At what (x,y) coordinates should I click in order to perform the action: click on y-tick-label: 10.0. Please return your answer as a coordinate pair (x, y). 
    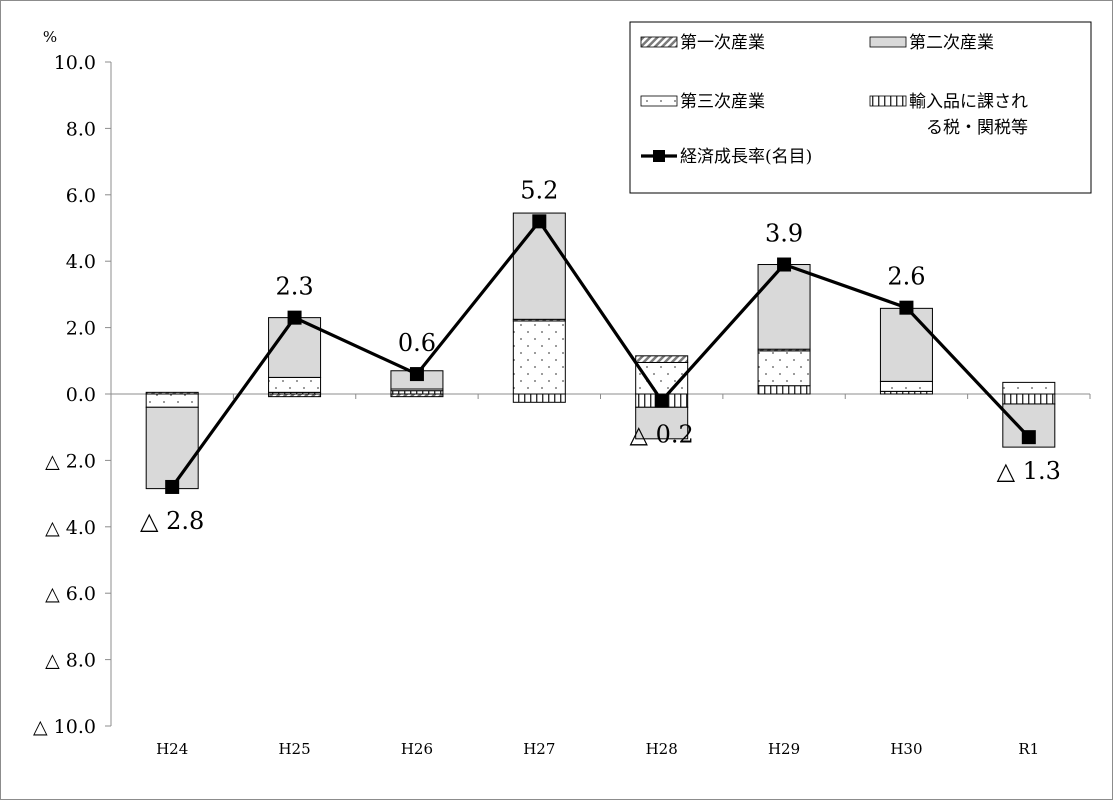
    Looking at the image, I should click on (75, 63).